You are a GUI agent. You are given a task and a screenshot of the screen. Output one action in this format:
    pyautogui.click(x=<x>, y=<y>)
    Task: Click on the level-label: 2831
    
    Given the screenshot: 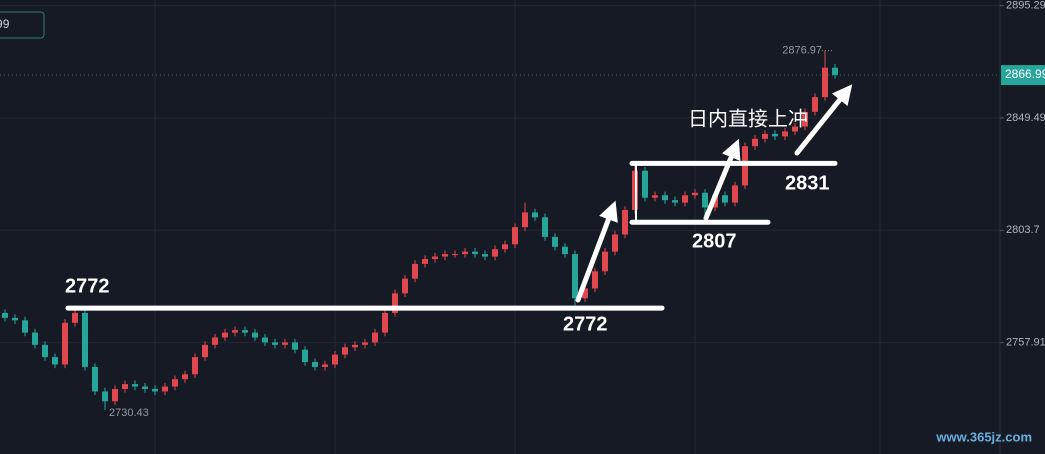 What is the action you would take?
    pyautogui.click(x=807, y=183)
    